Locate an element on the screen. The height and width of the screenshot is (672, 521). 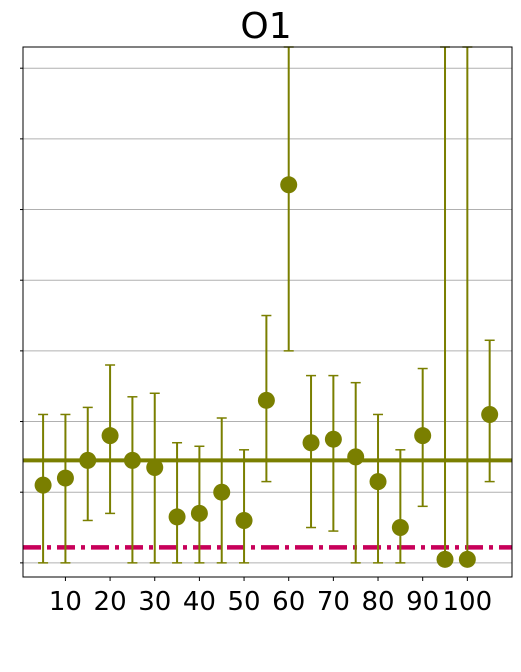
x-tick-label: 30 is located at coordinates (154, 602).